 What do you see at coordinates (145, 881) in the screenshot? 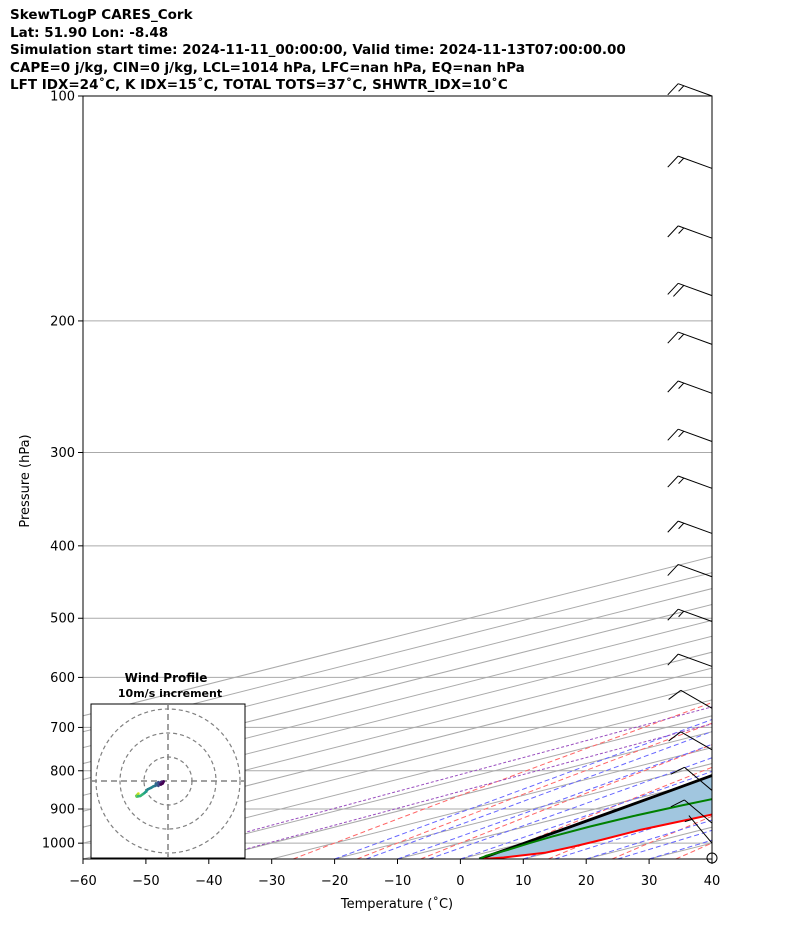
I see `x-tick-label: −50` at bounding box center [145, 881].